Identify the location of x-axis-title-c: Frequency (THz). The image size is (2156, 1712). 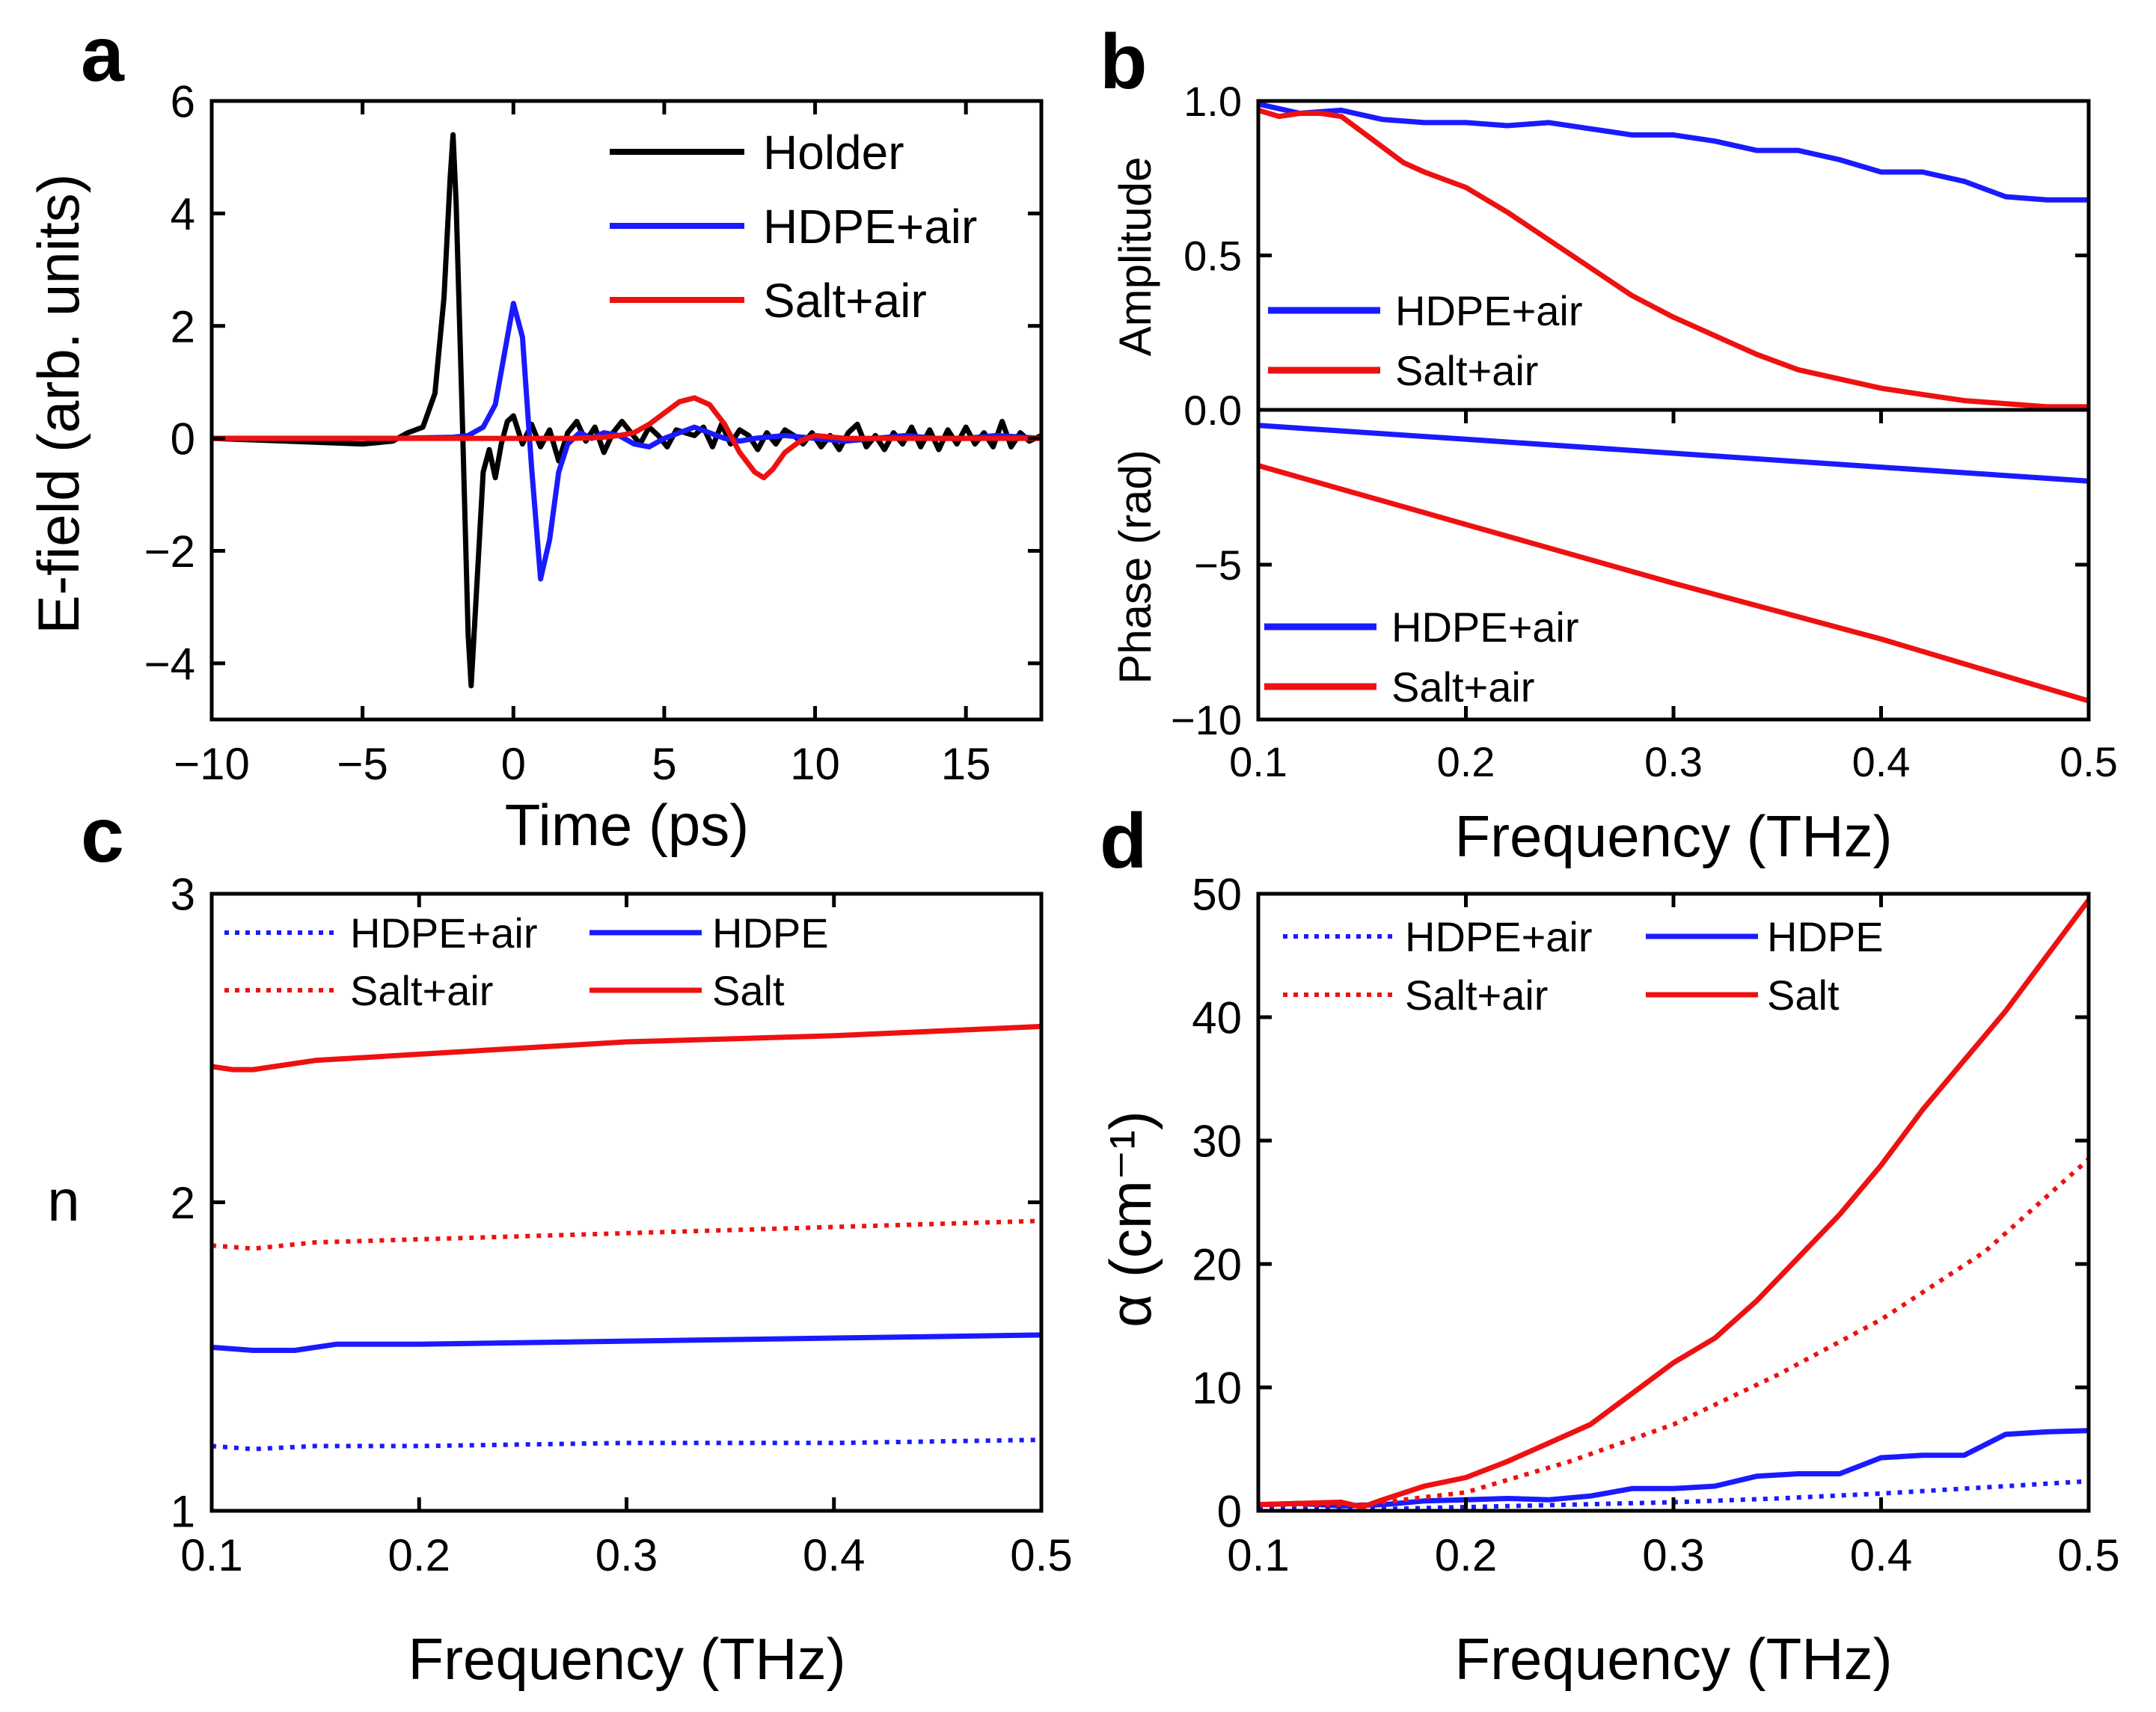
(627, 1659).